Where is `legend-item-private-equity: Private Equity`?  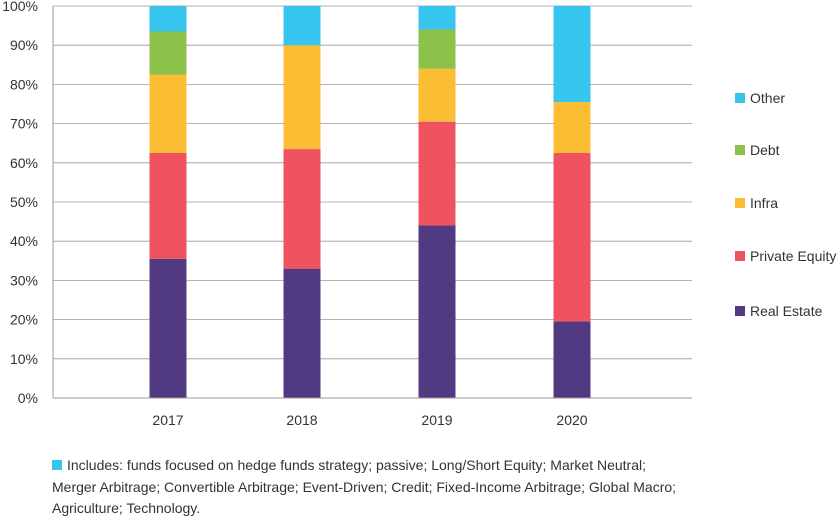
legend-item-private-equity: Private Equity is located at coordinates (785, 256).